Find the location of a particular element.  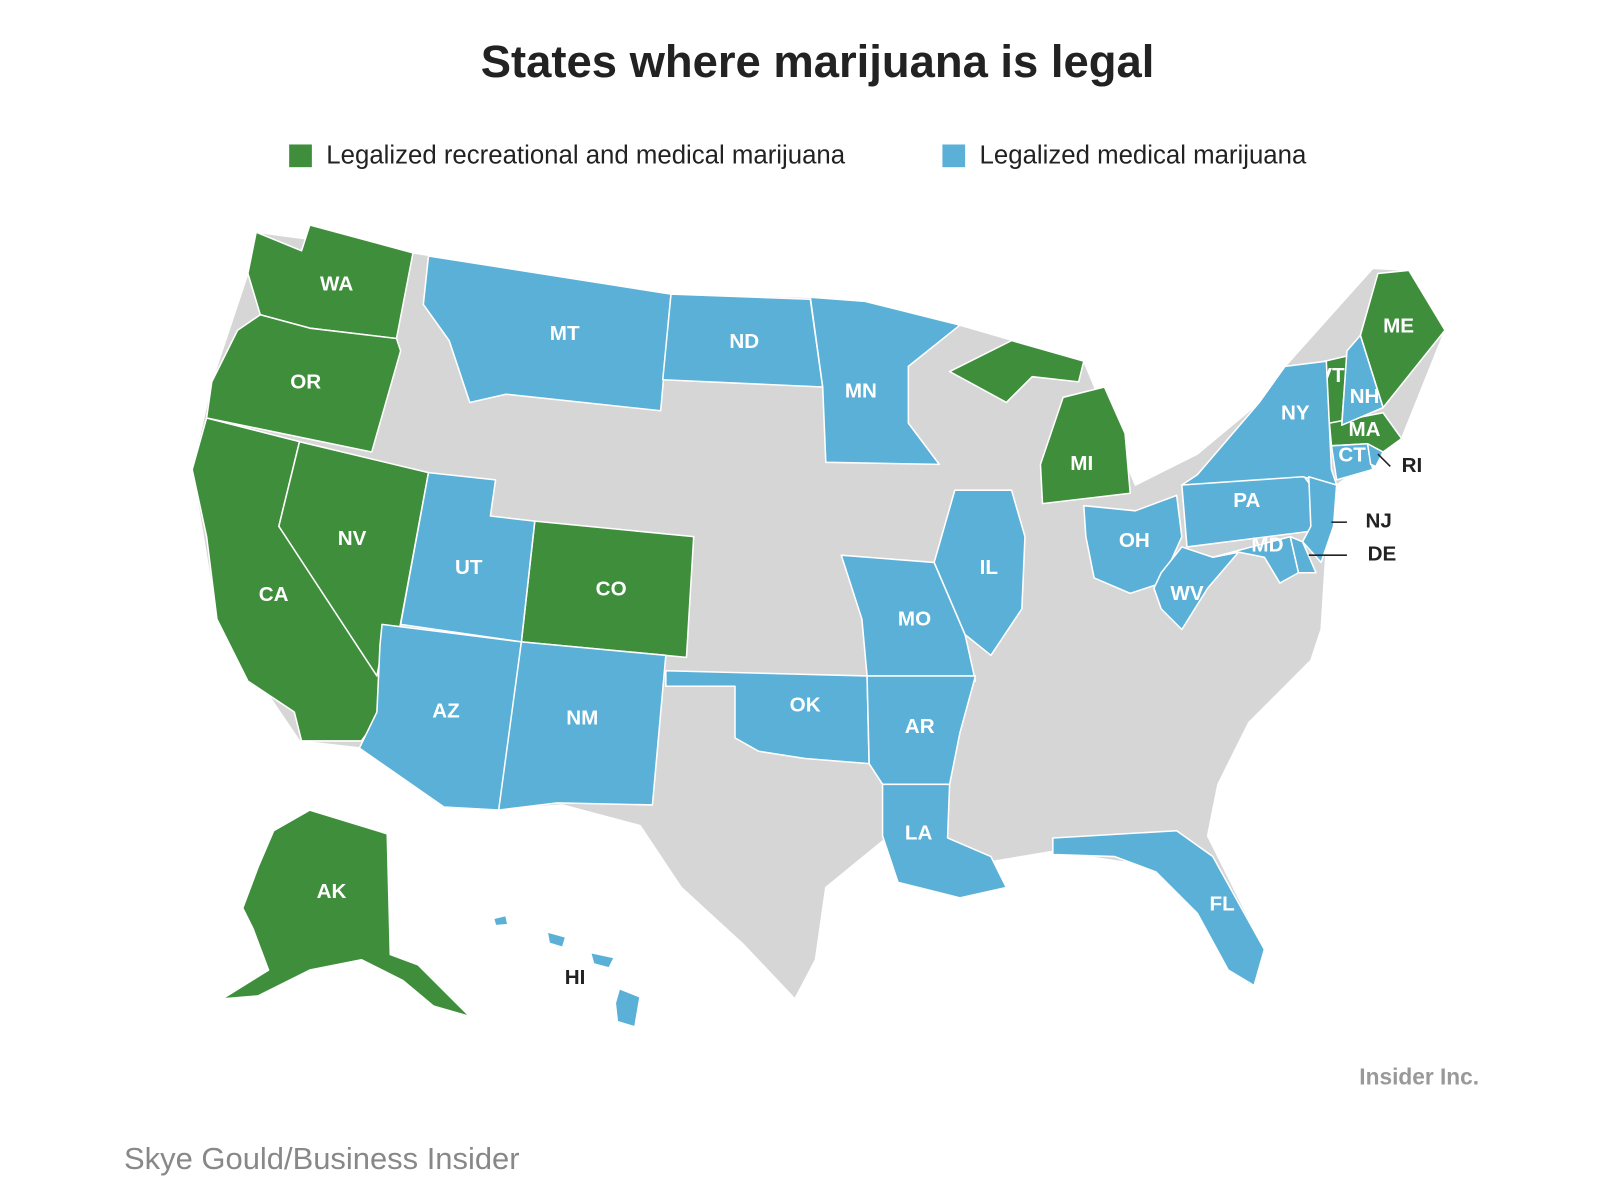

state-label: LA is located at coordinates (919, 832).